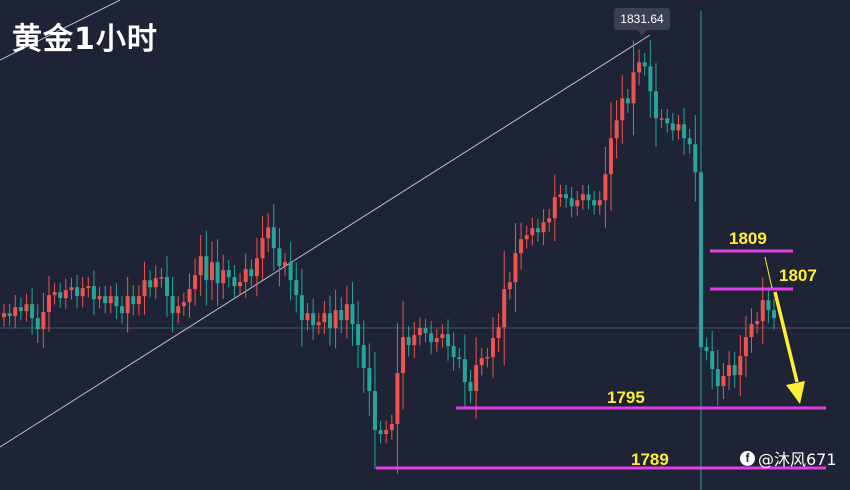  What do you see at coordinates (642, 21) in the screenshot?
I see `peak-price-label: 1831.64` at bounding box center [642, 21].